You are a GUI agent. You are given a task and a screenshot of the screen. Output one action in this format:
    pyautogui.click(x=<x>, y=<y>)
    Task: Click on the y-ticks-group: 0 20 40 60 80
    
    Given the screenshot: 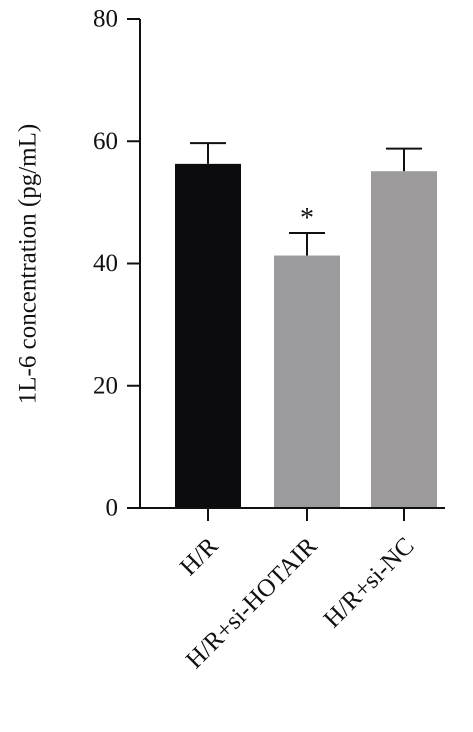 What is the action you would take?
    pyautogui.click(x=116, y=264)
    